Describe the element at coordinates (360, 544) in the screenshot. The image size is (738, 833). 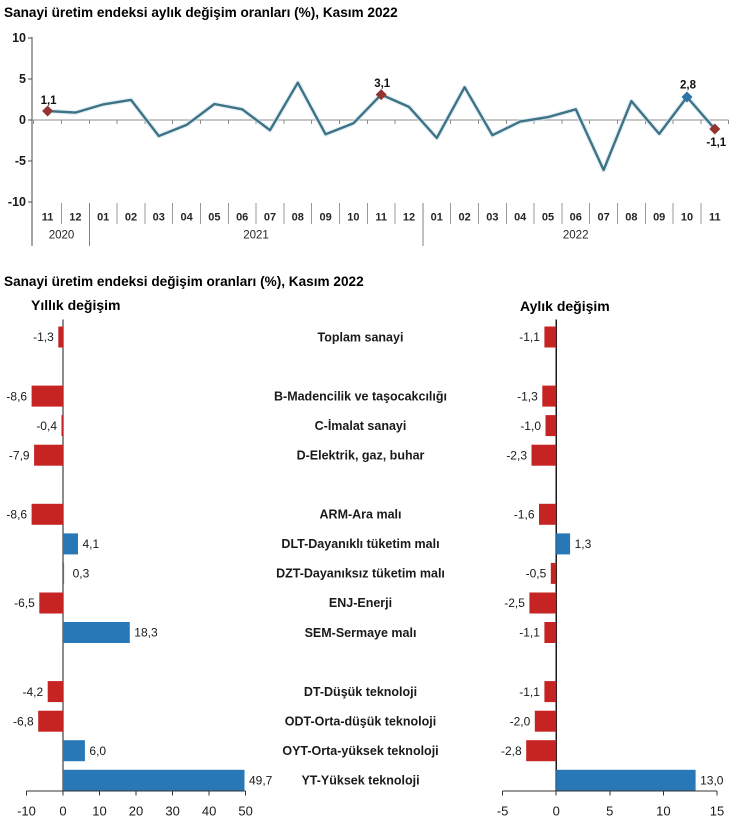
I see `svg-text: DLT-Dayanıklı tüketim malı` at that location.